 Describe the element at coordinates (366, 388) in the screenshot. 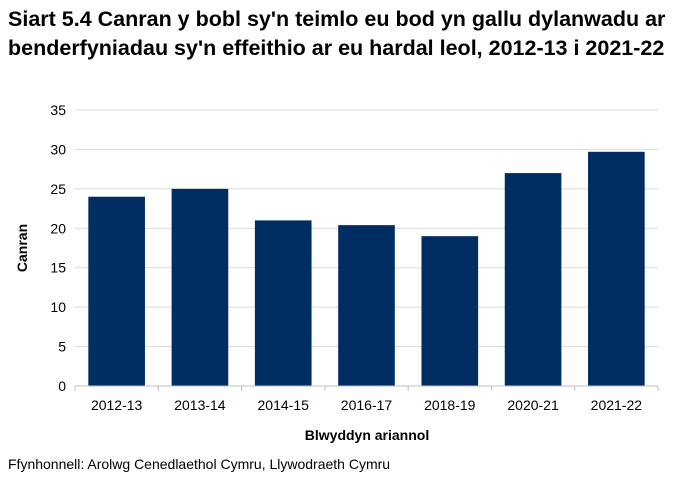

I see `axes` at that location.